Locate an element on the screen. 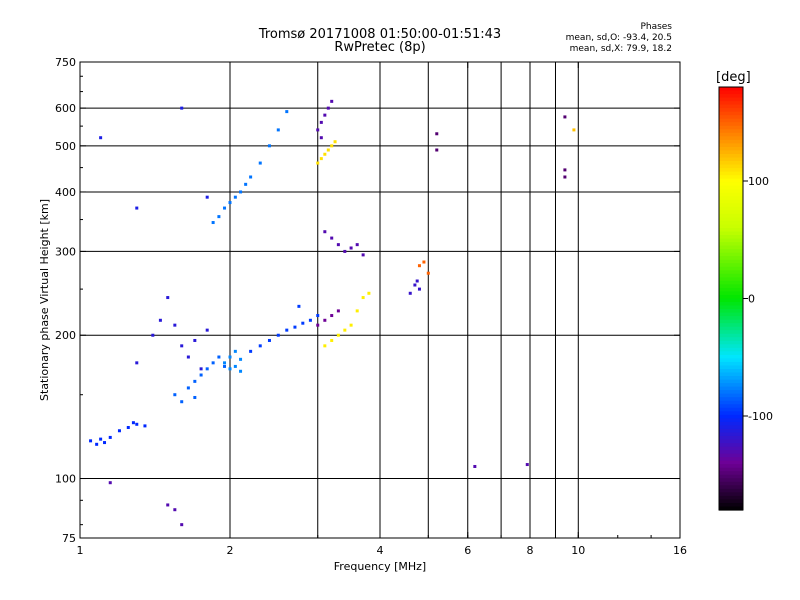  x-tick-label: 10 is located at coordinates (578, 550).